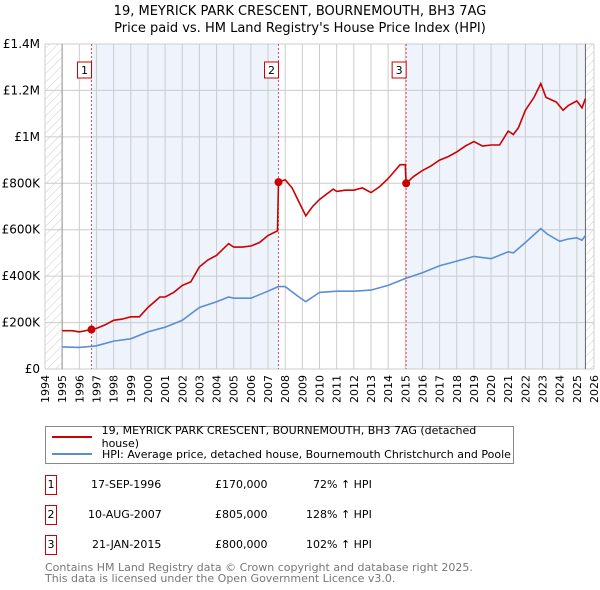 This screenshot has height=590, width=600. Describe the element at coordinates (339, 514) in the screenshot. I see `sale-hpi: 128% ↑ HPI` at that location.